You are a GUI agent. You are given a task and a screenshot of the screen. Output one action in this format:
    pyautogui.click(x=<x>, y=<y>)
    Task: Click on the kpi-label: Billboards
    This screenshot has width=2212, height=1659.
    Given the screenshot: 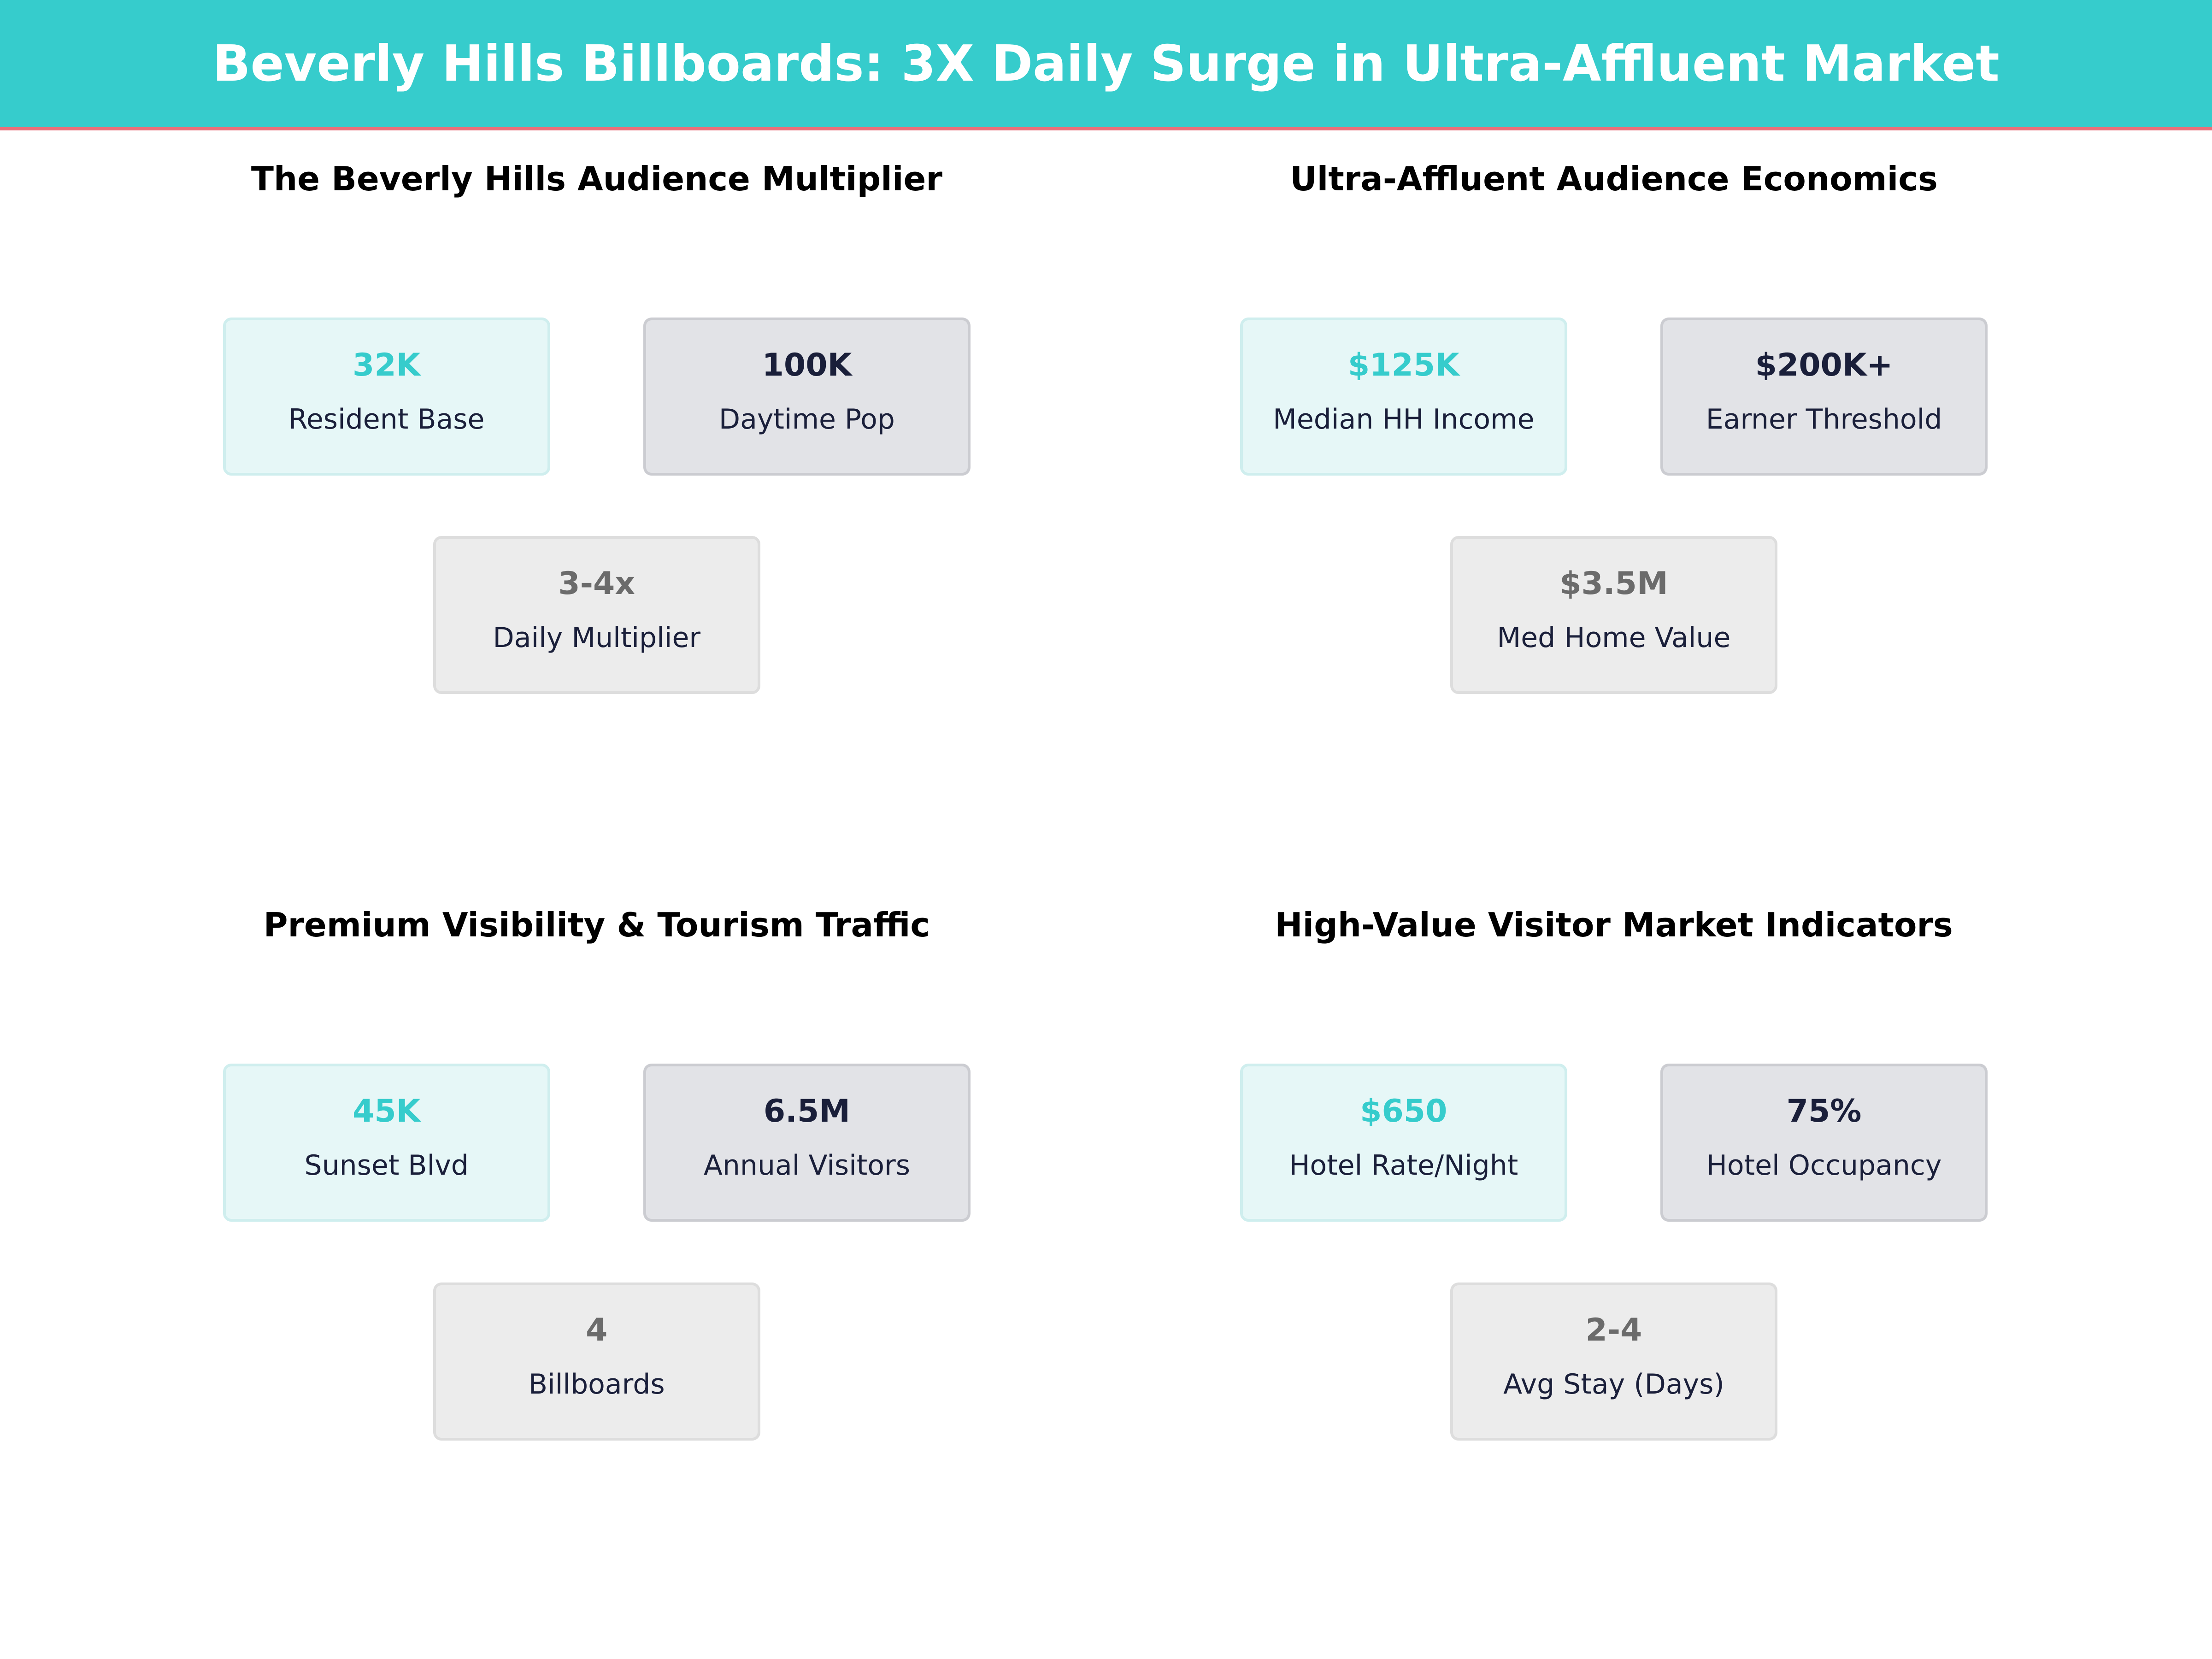 What is the action you would take?
    pyautogui.click(x=596, y=1384)
    